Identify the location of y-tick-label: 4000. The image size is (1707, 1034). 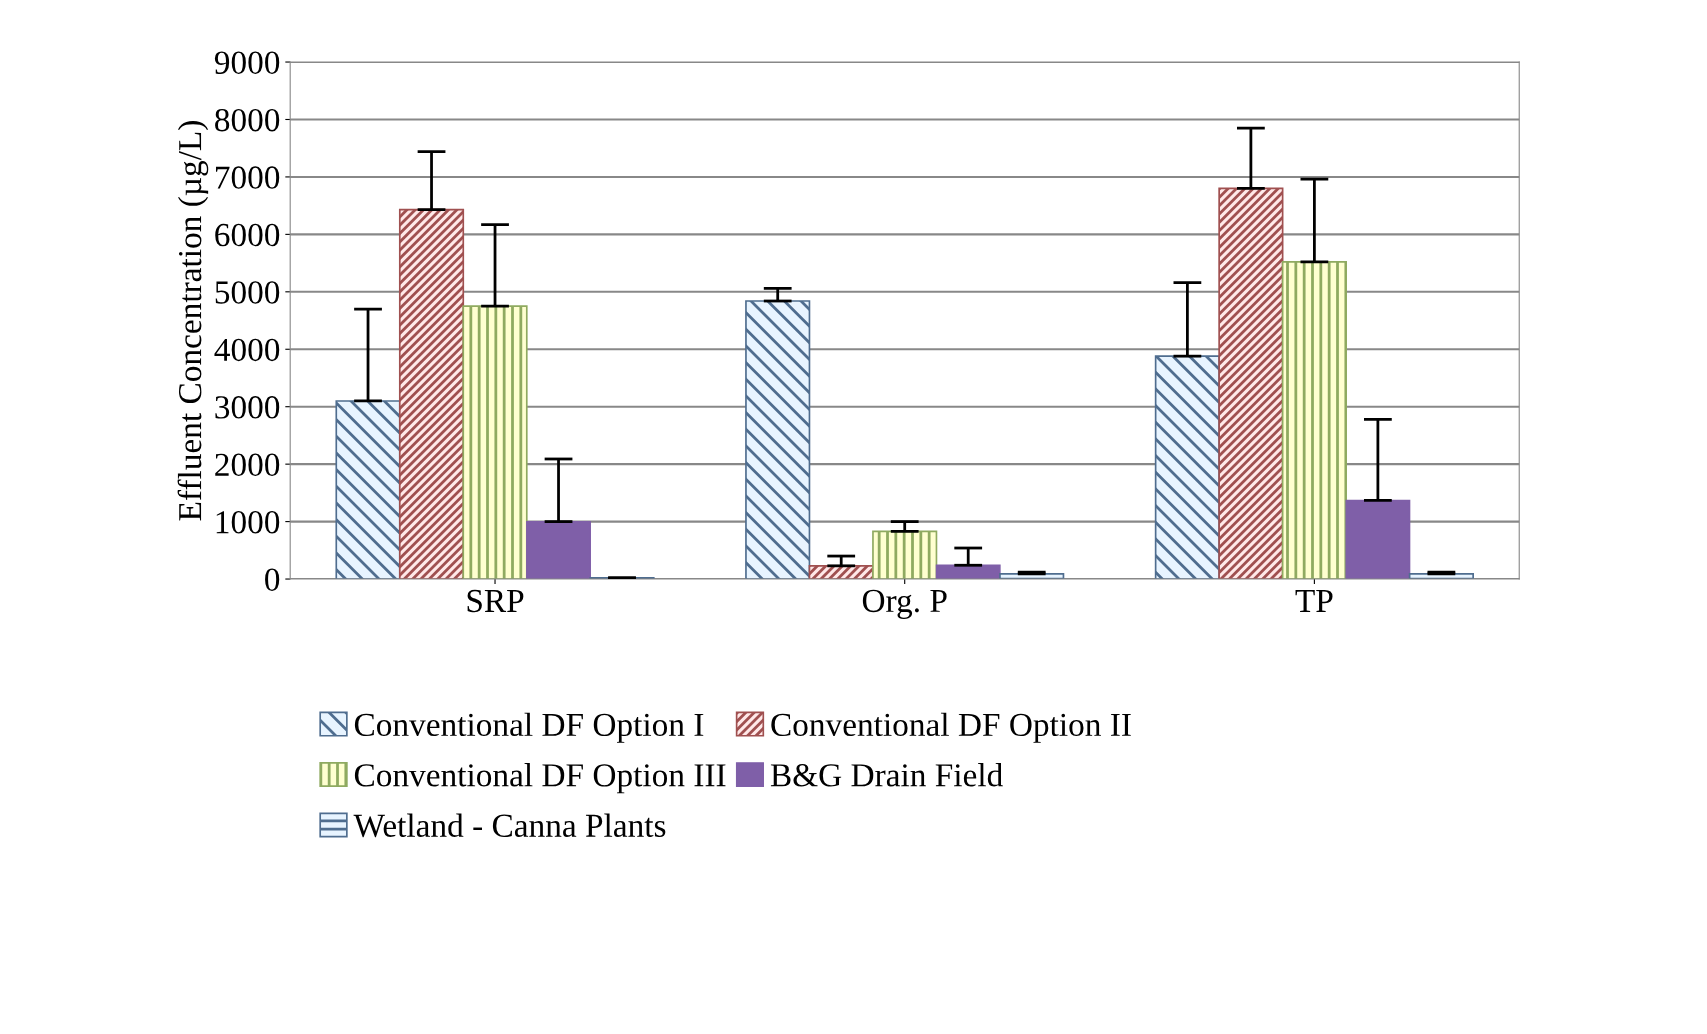
(247, 350).